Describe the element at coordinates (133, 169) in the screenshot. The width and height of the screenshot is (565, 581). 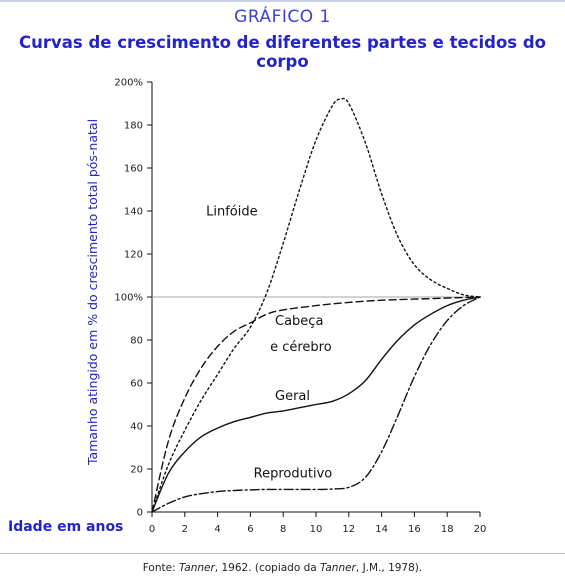
I see `y-tick-label: 160` at that location.